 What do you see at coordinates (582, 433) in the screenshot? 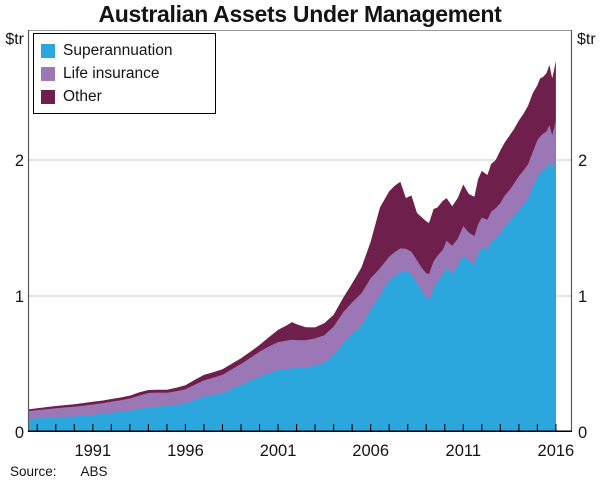
I see `y-tick-label-right-0: 0` at bounding box center [582, 433].